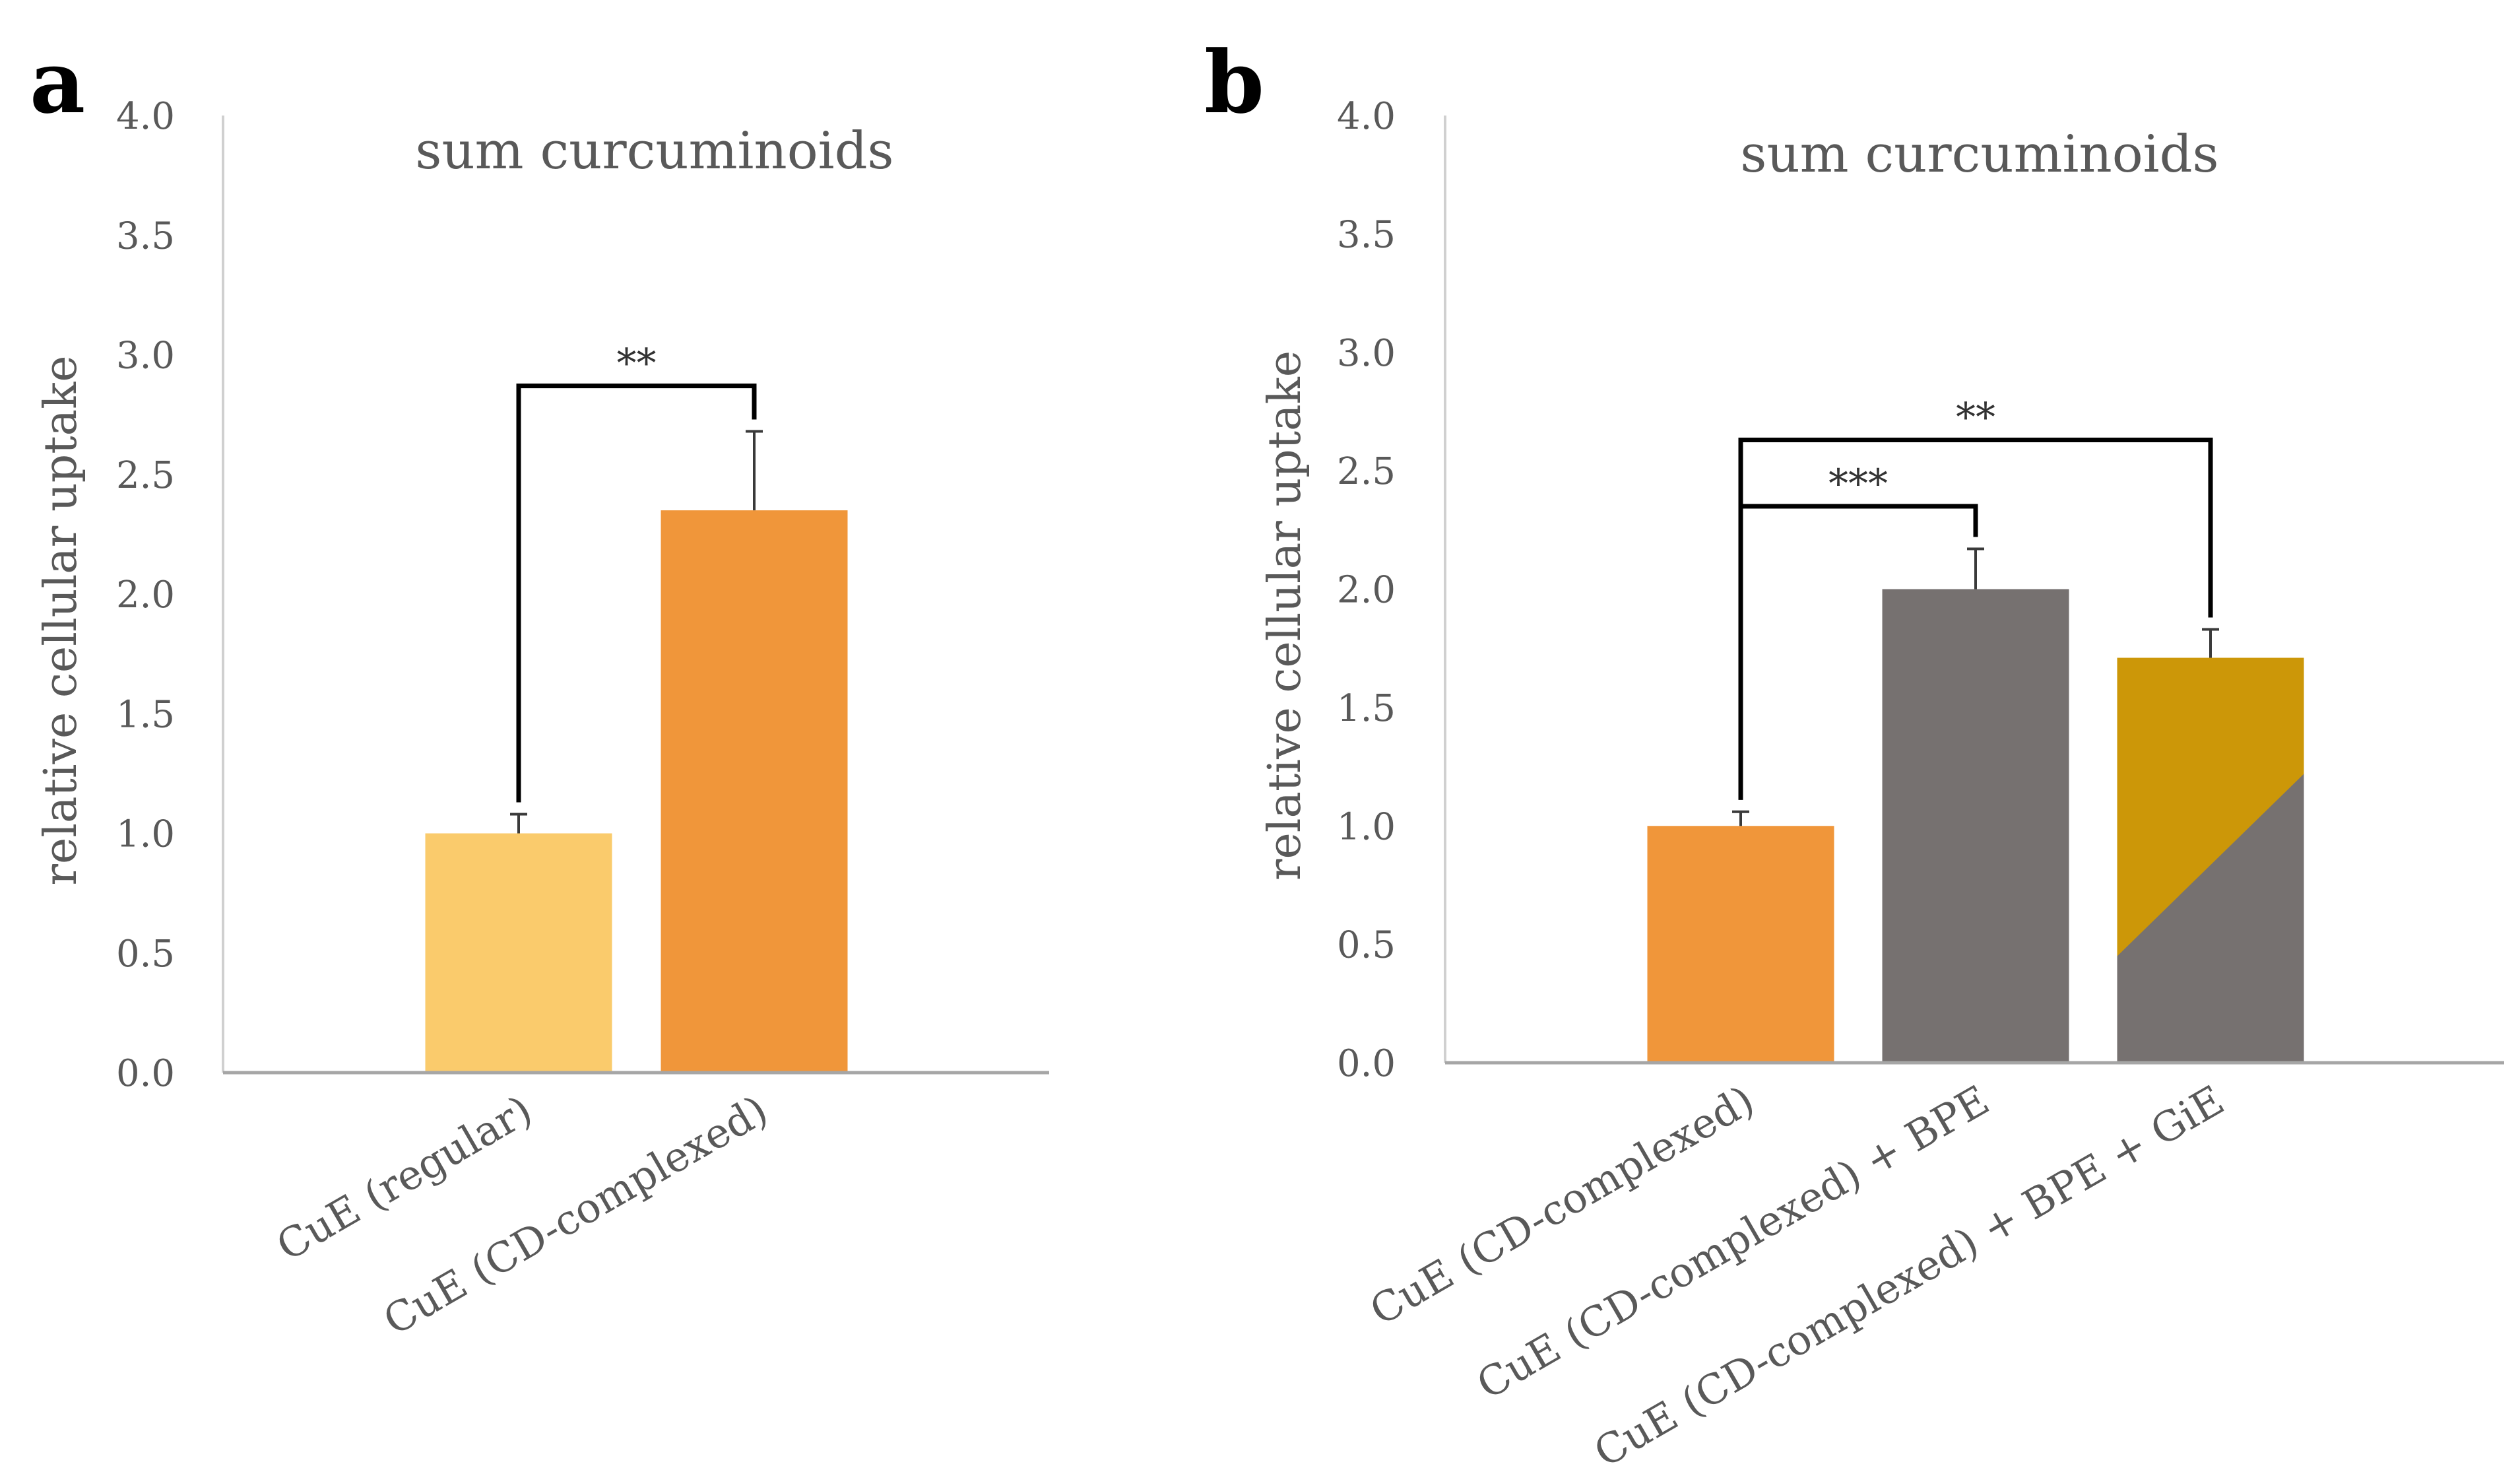 This screenshot has height=1470, width=2520. Describe the element at coordinates (145, 236) in the screenshot. I see `panel-a-y-tick-label: 3.5` at that location.